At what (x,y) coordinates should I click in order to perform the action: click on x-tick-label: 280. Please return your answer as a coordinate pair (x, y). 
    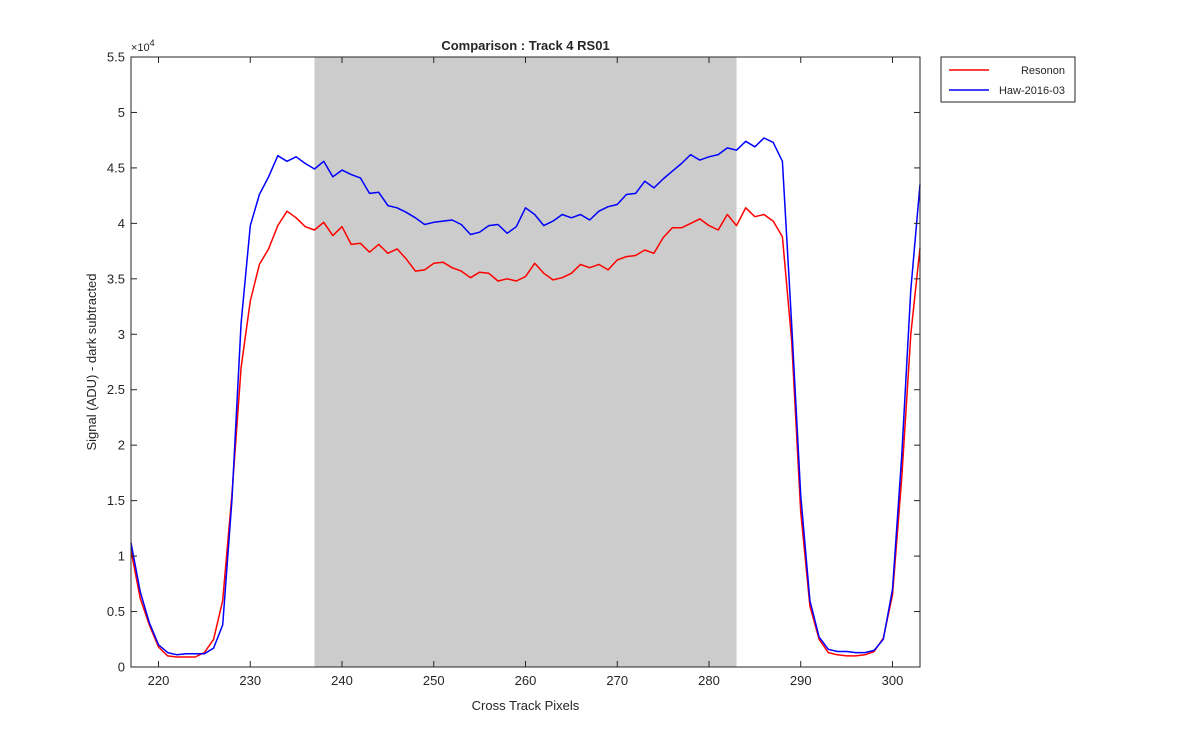
    Looking at the image, I should click on (709, 680).